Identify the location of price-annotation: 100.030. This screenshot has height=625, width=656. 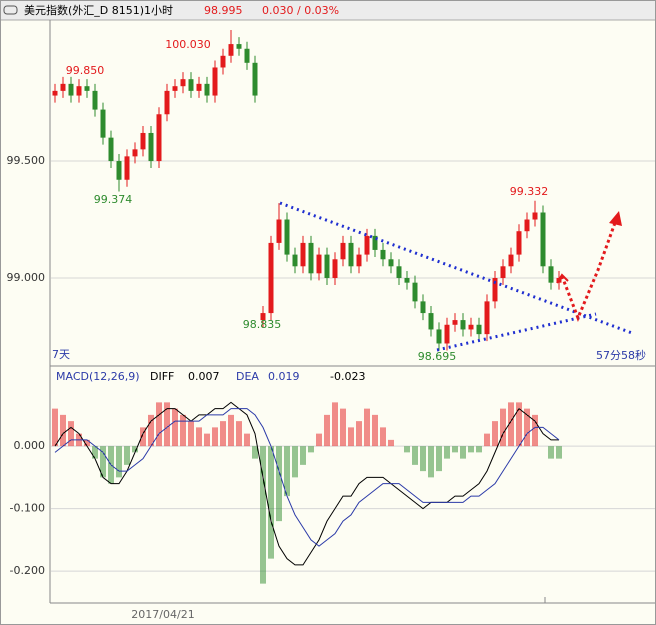
(188, 44).